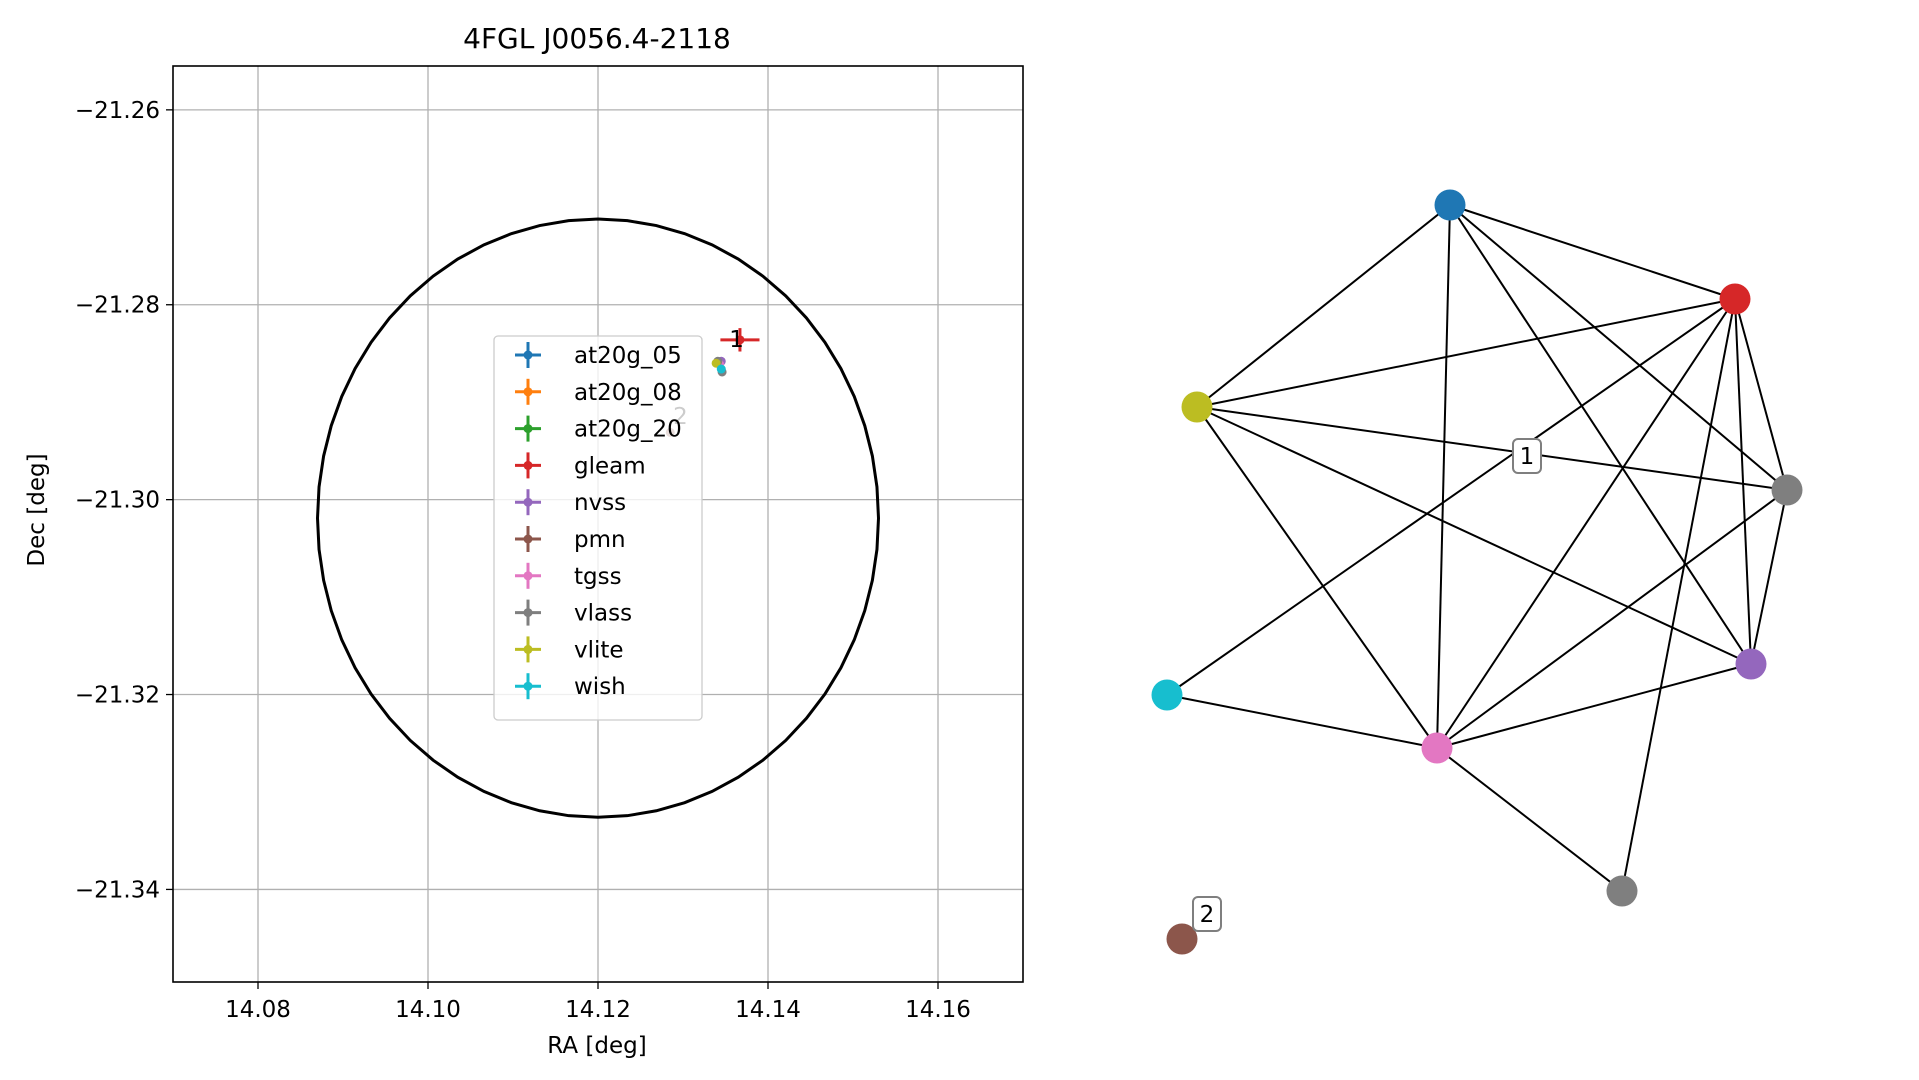  Describe the element at coordinates (598, 577) in the screenshot. I see `legend-label: tgss` at that location.